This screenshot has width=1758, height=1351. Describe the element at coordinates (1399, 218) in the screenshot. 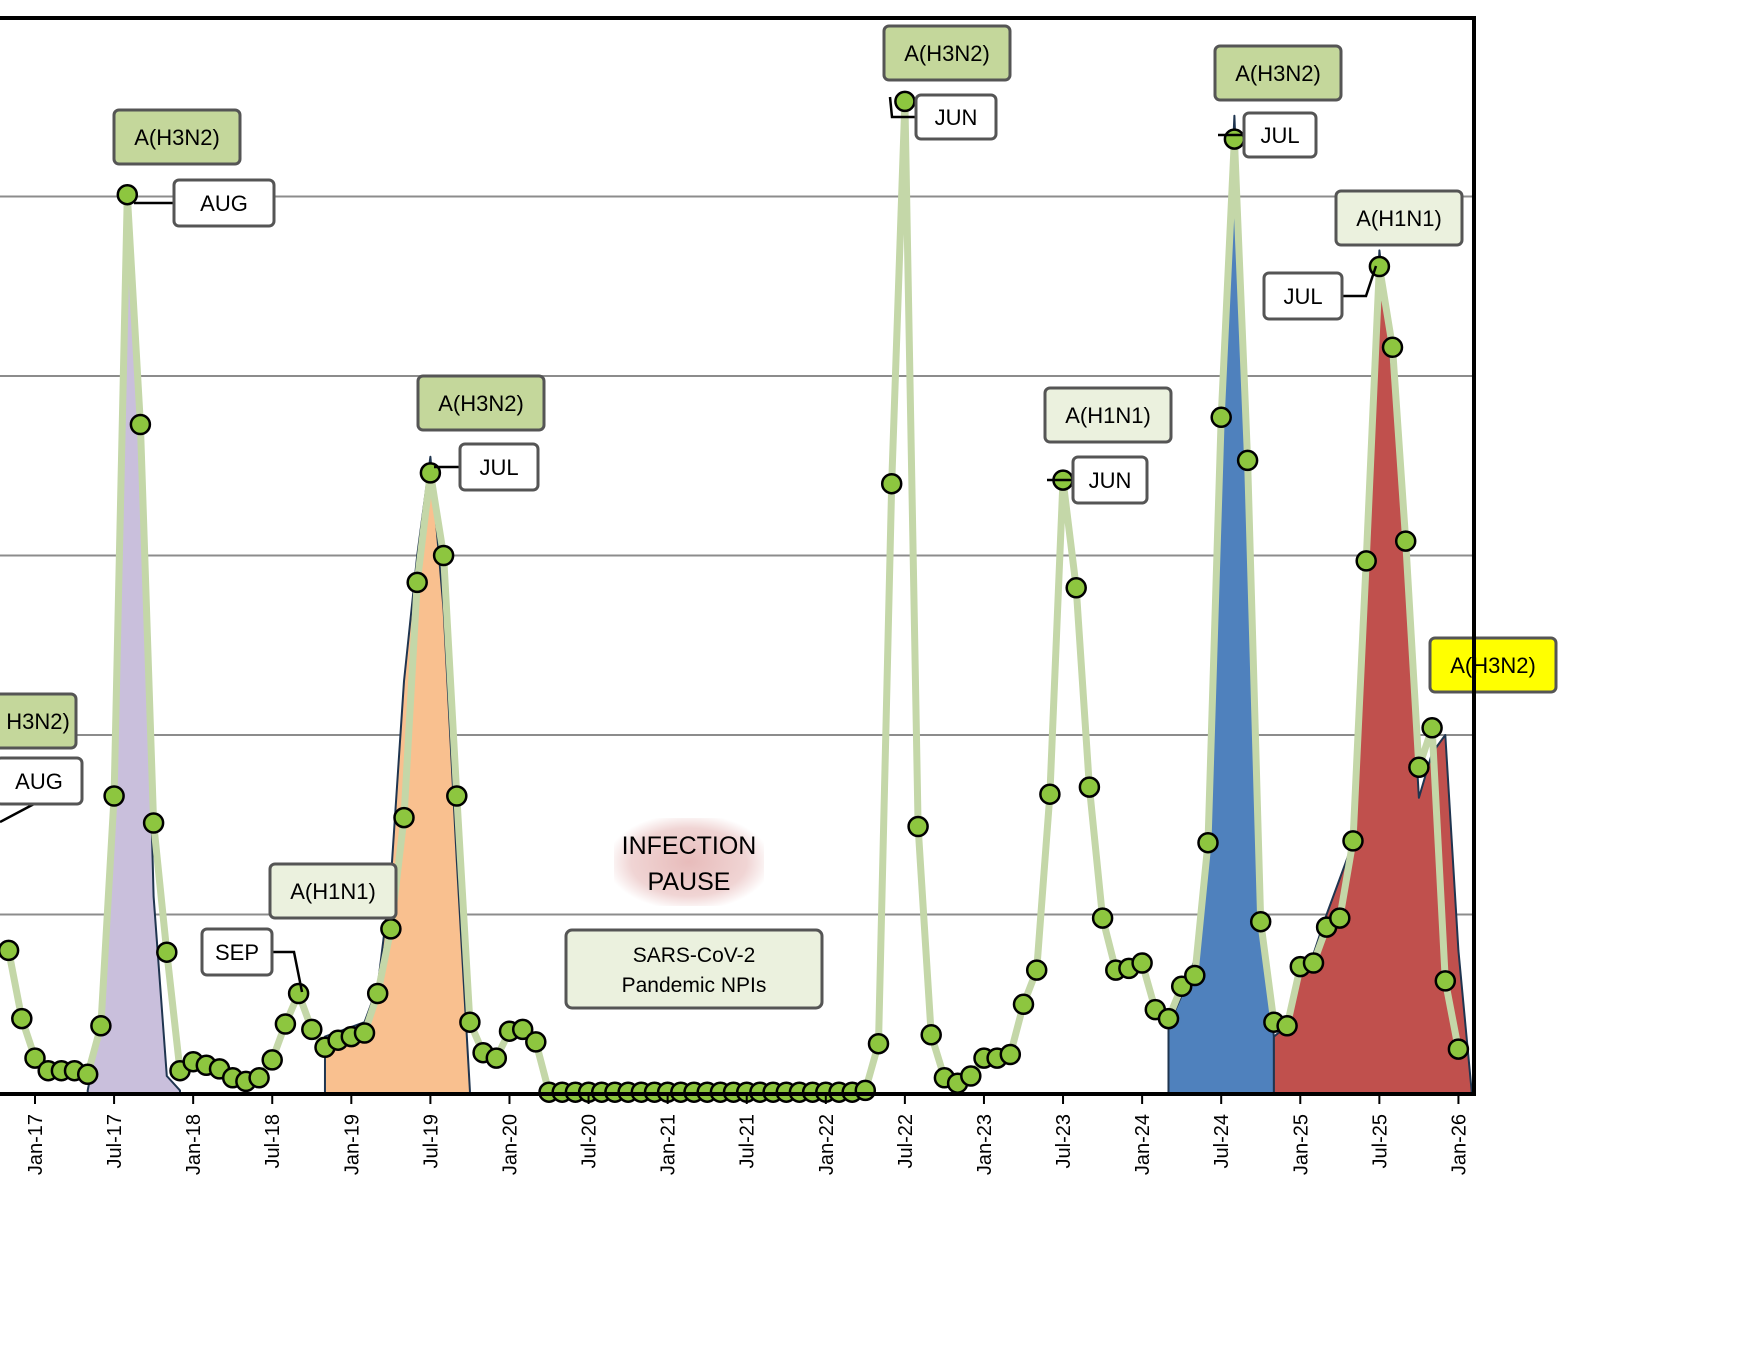

I see `label-text: A(H1N1)` at that location.